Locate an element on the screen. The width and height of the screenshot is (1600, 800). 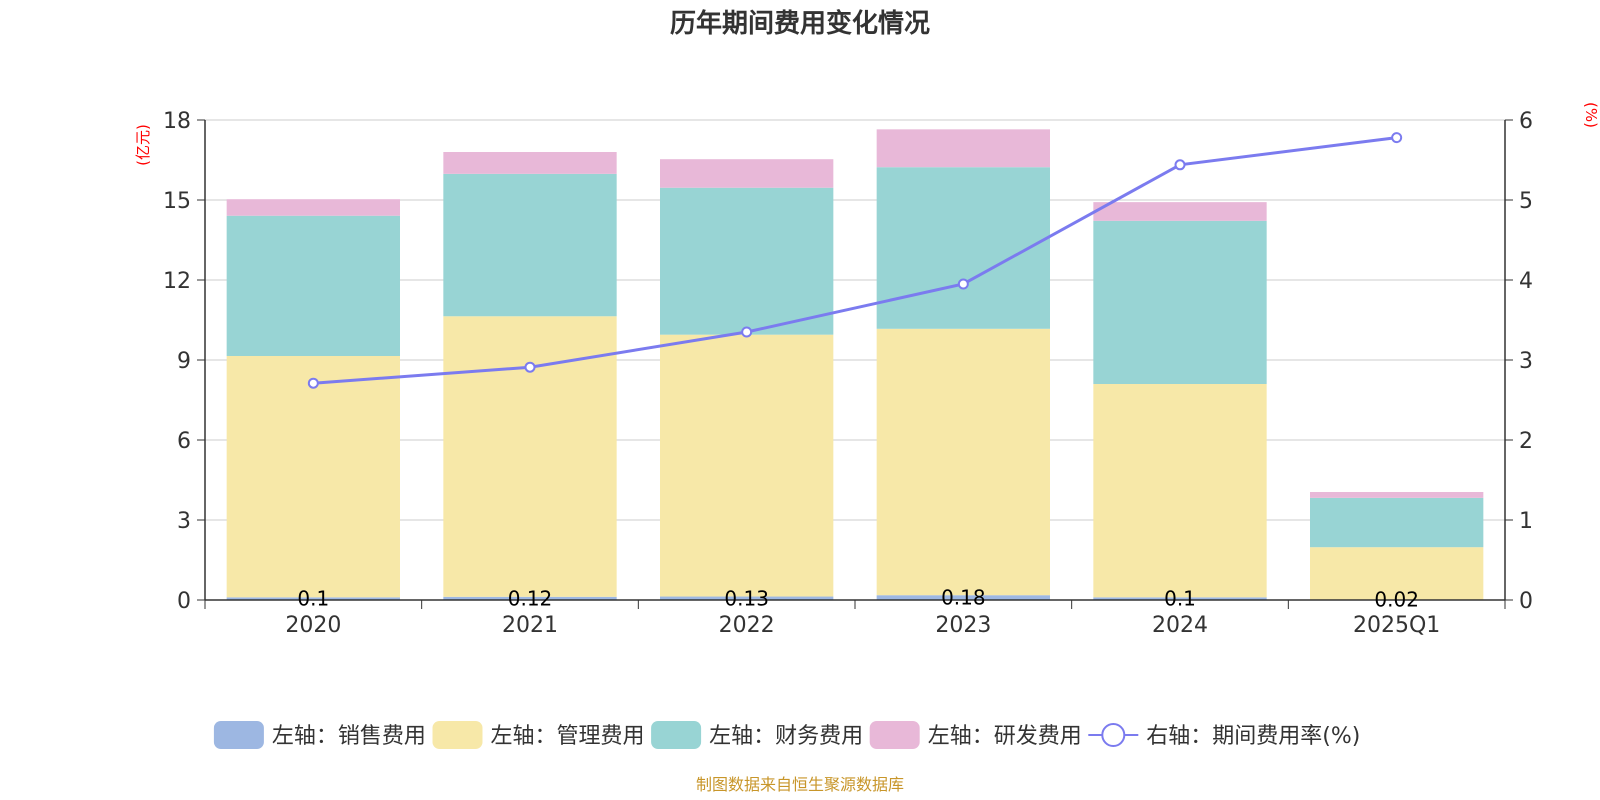
right-axis-tick-label: 5 is located at coordinates (1526, 201).